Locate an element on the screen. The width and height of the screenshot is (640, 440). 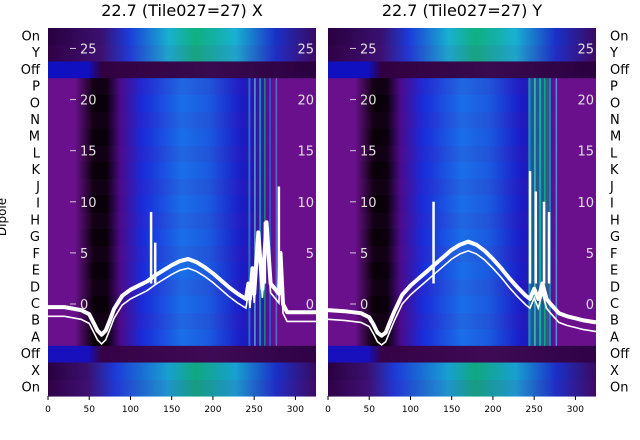
x-tick-label: 100 is located at coordinates (410, 410).